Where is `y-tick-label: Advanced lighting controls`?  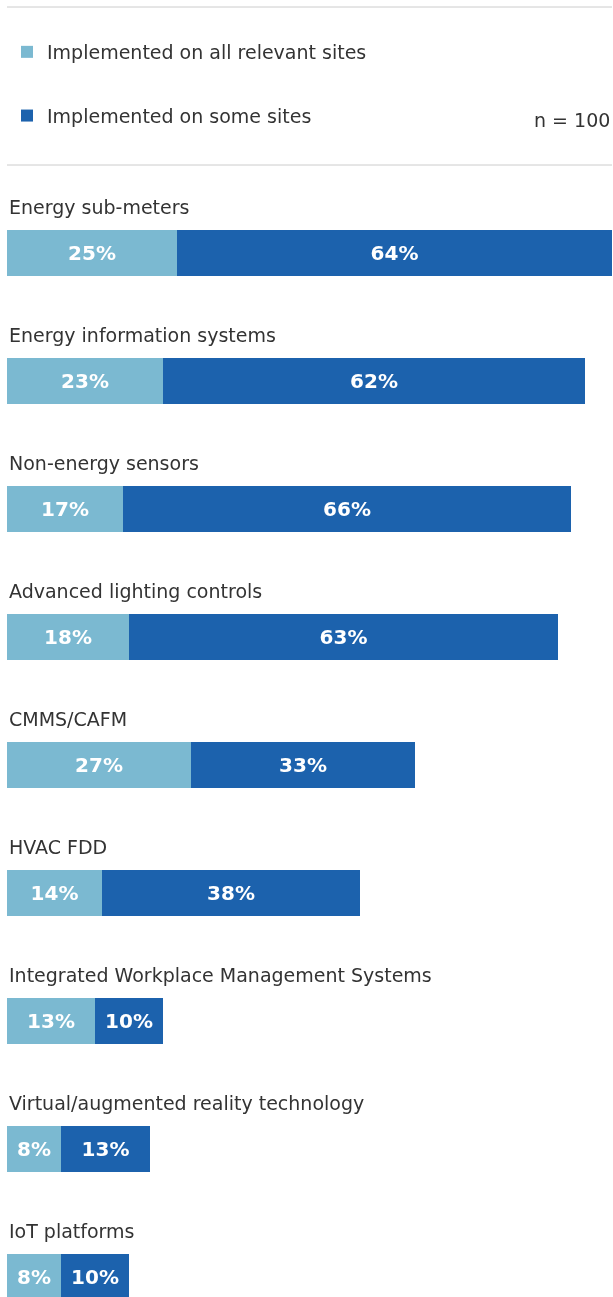 y-tick-label: Advanced lighting controls is located at coordinates (136, 591).